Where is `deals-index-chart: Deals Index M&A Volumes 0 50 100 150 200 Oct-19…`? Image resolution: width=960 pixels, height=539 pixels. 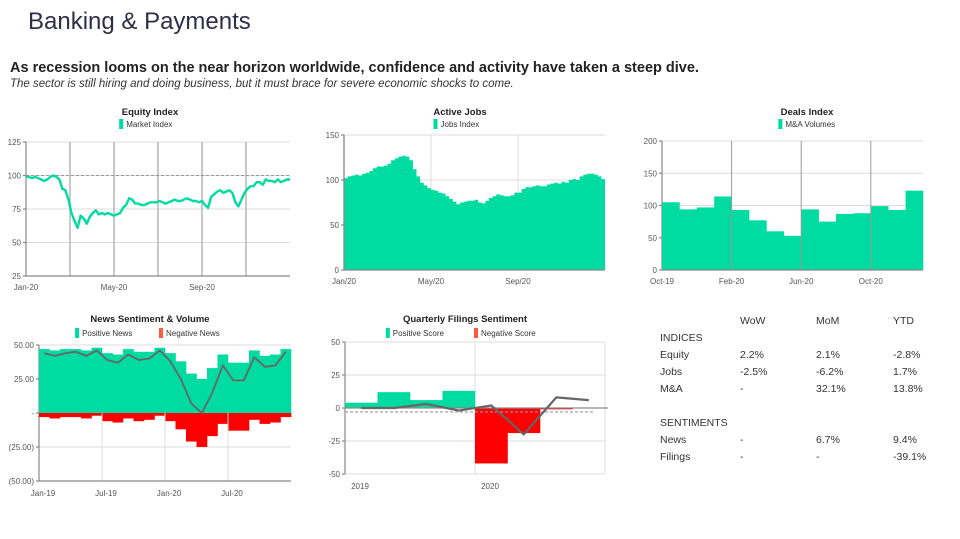
deals-index-chart: Deals Index M&A Volumes 0 50 100 150 200 Oct-19… is located at coordinates (780, 197).